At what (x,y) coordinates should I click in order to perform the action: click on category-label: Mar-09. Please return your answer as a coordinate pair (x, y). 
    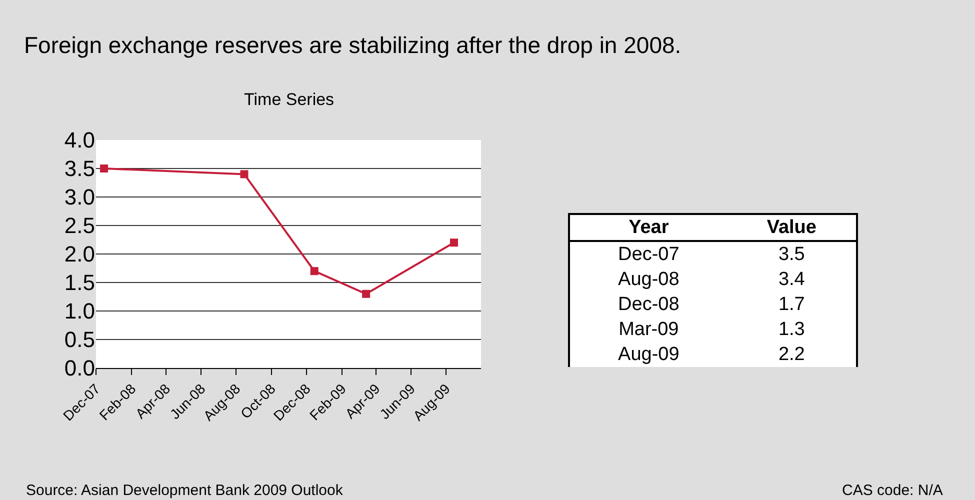
    Looking at the image, I should click on (649, 330).